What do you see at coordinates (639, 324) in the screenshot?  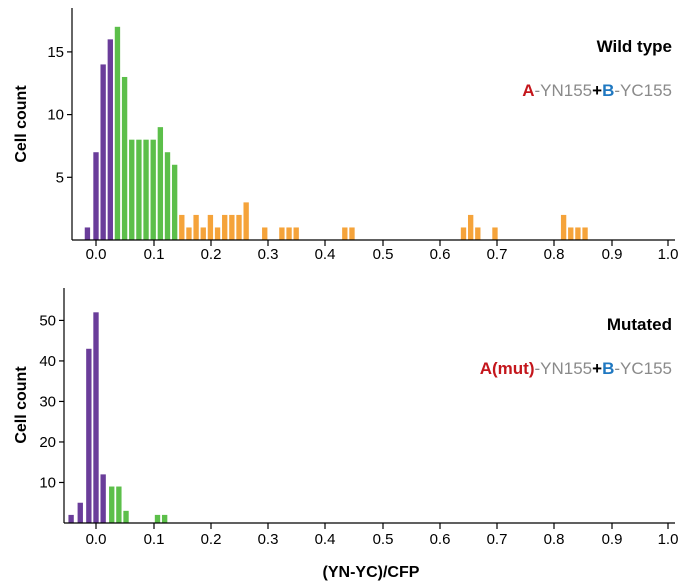 I see `panel-title: Mutated` at bounding box center [639, 324].